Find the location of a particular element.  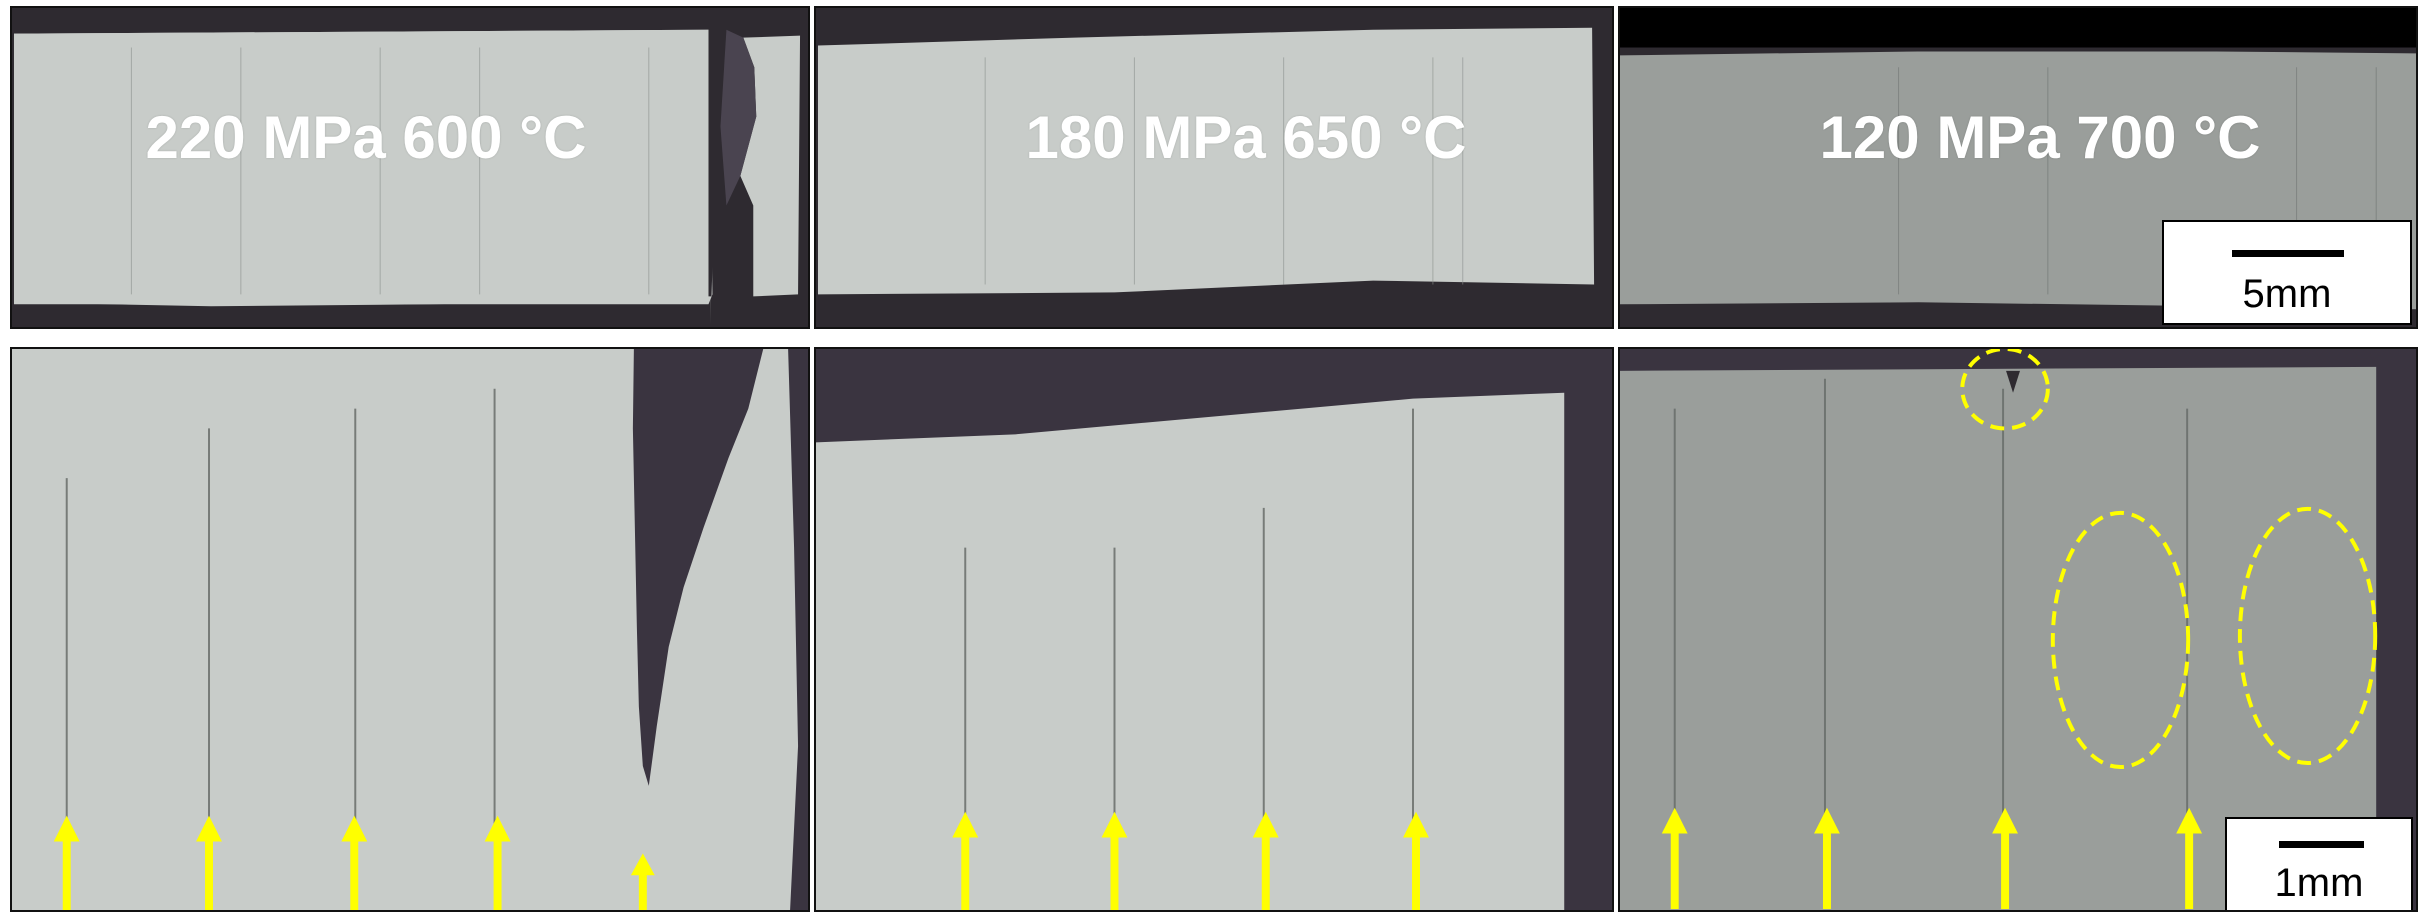

annotation-group is located at coordinates (2169, 559).